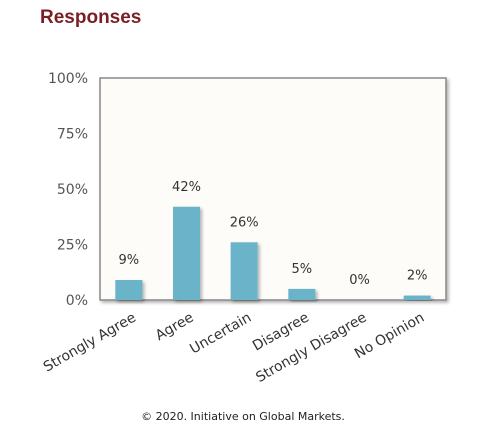 The height and width of the screenshot is (446, 486). Describe the element at coordinates (359, 280) in the screenshot. I see `data-label: 0%` at that location.